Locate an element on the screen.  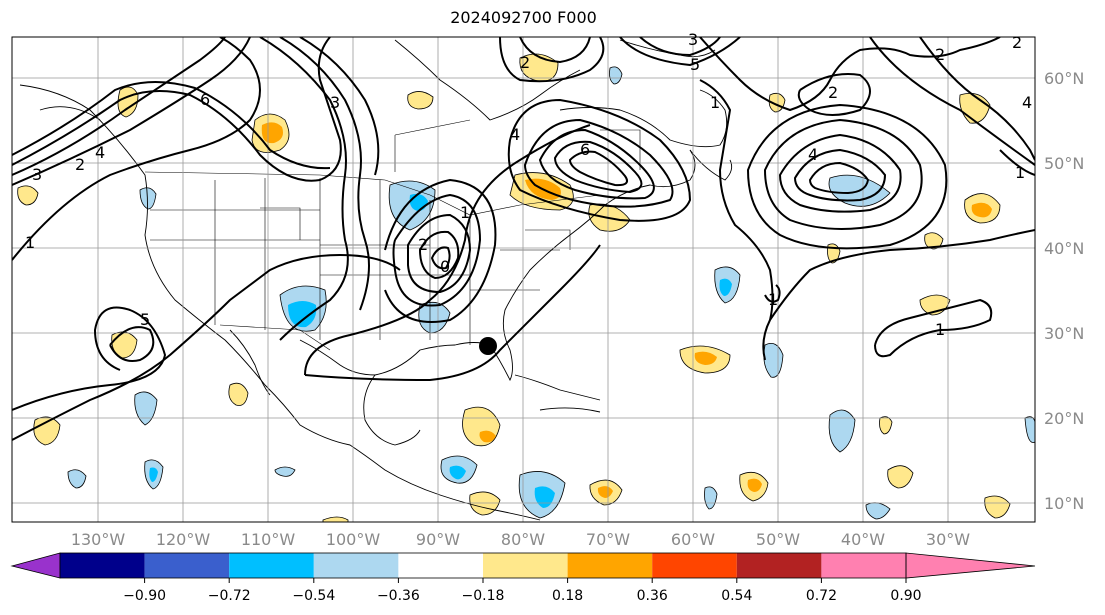
lon-label: 60°W is located at coordinates (693, 539).